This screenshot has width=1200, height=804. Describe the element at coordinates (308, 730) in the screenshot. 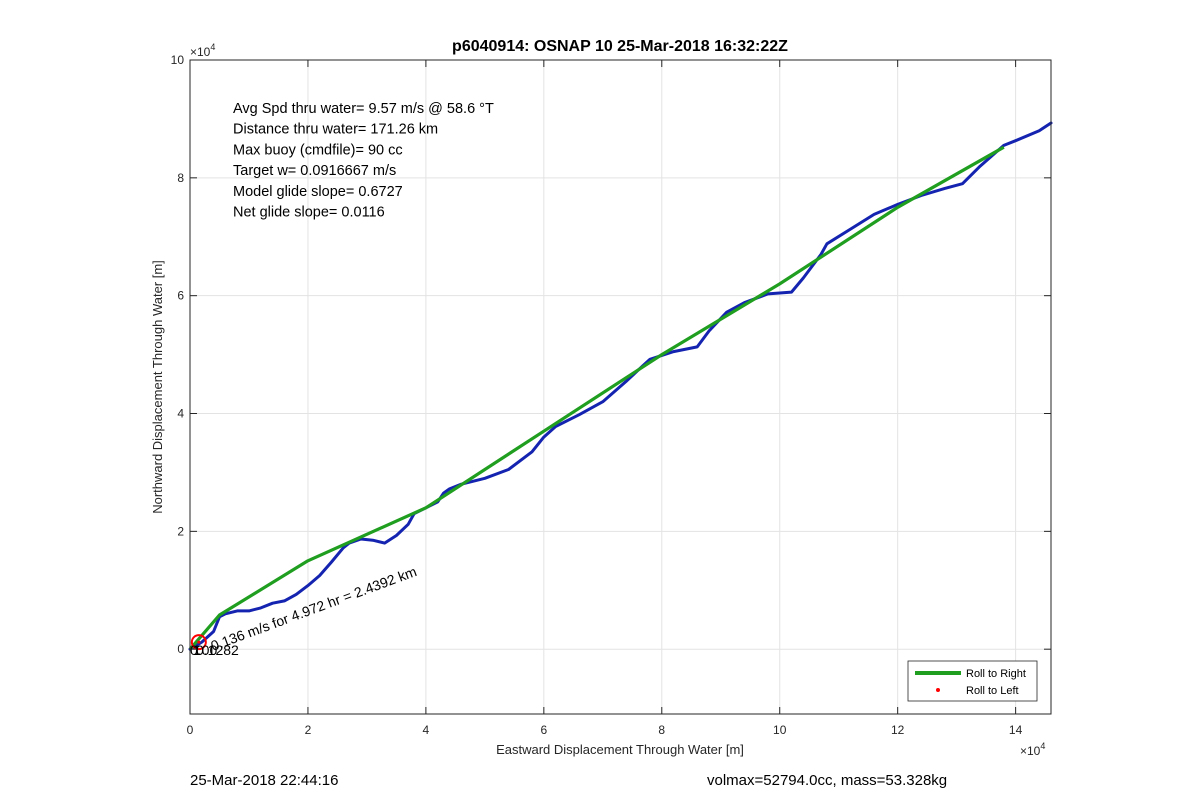

I see `x-tick-label: 2` at that location.